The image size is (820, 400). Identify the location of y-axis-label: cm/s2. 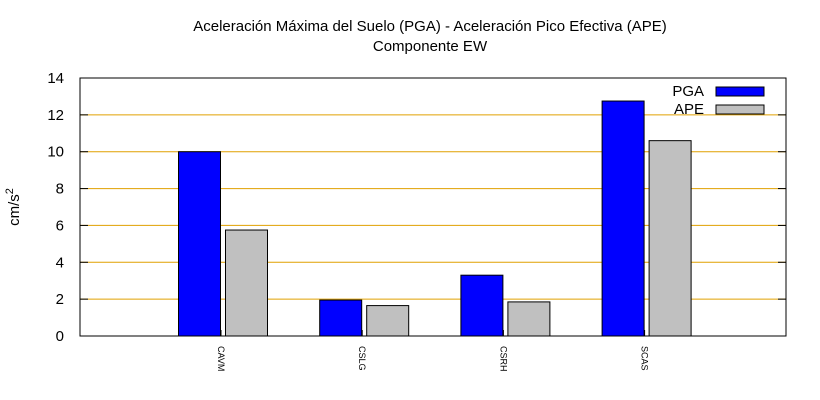
(13, 207).